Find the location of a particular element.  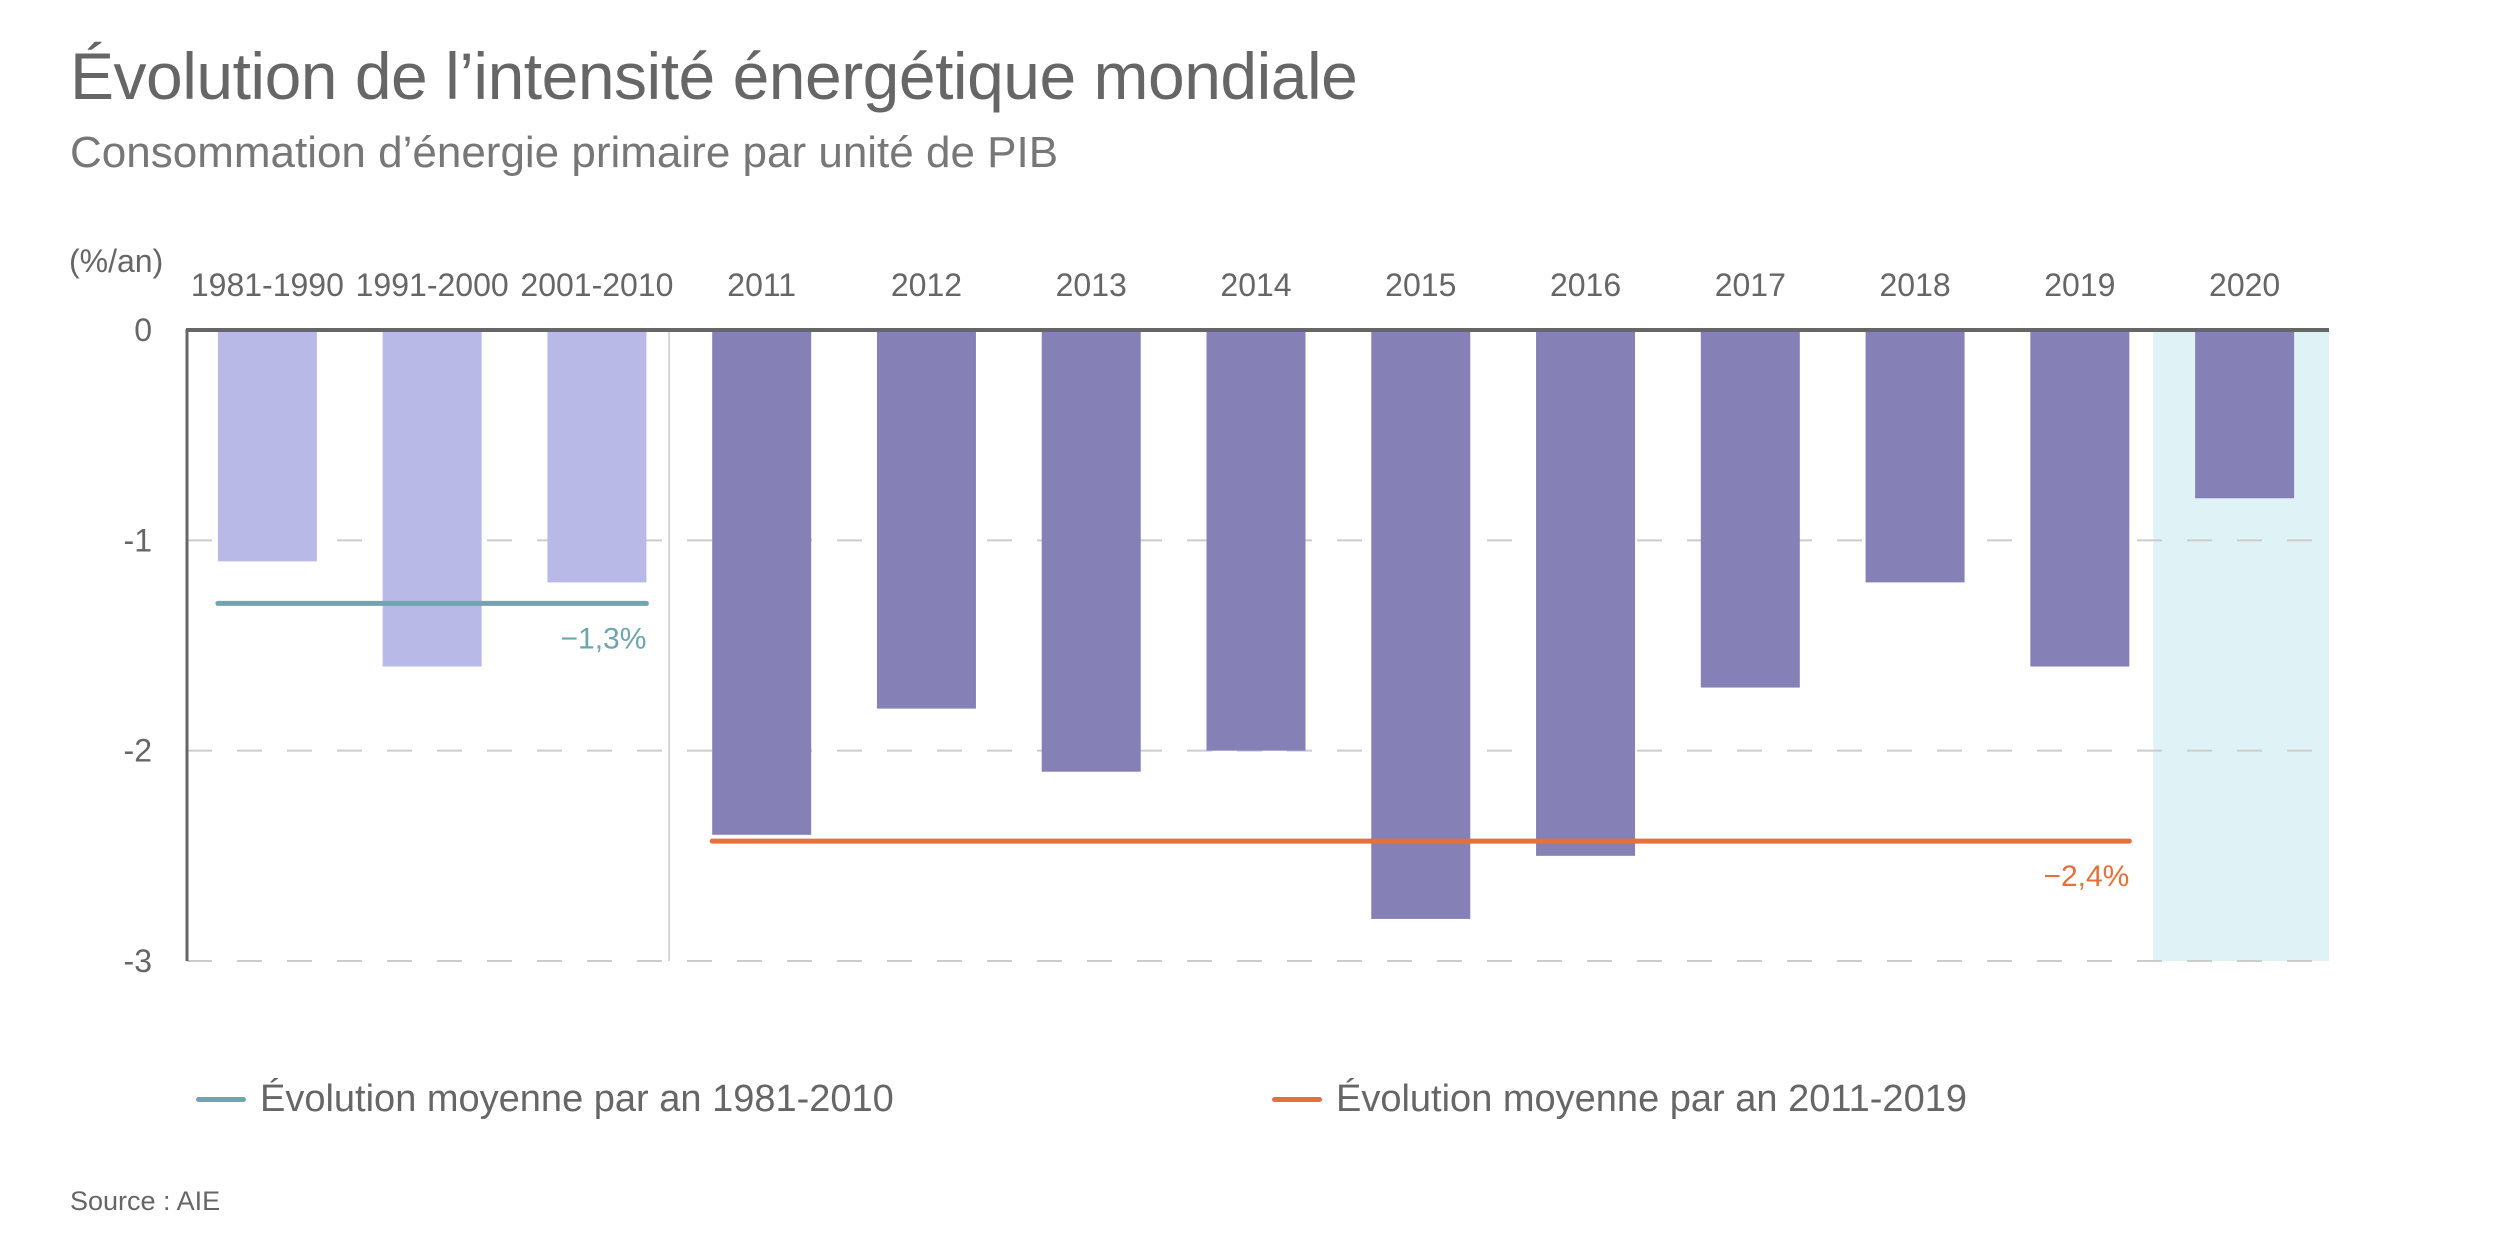

legend-item-avg-1981-2010: Évolution moyenne par an 1981-2010 is located at coordinates (545, 1099).